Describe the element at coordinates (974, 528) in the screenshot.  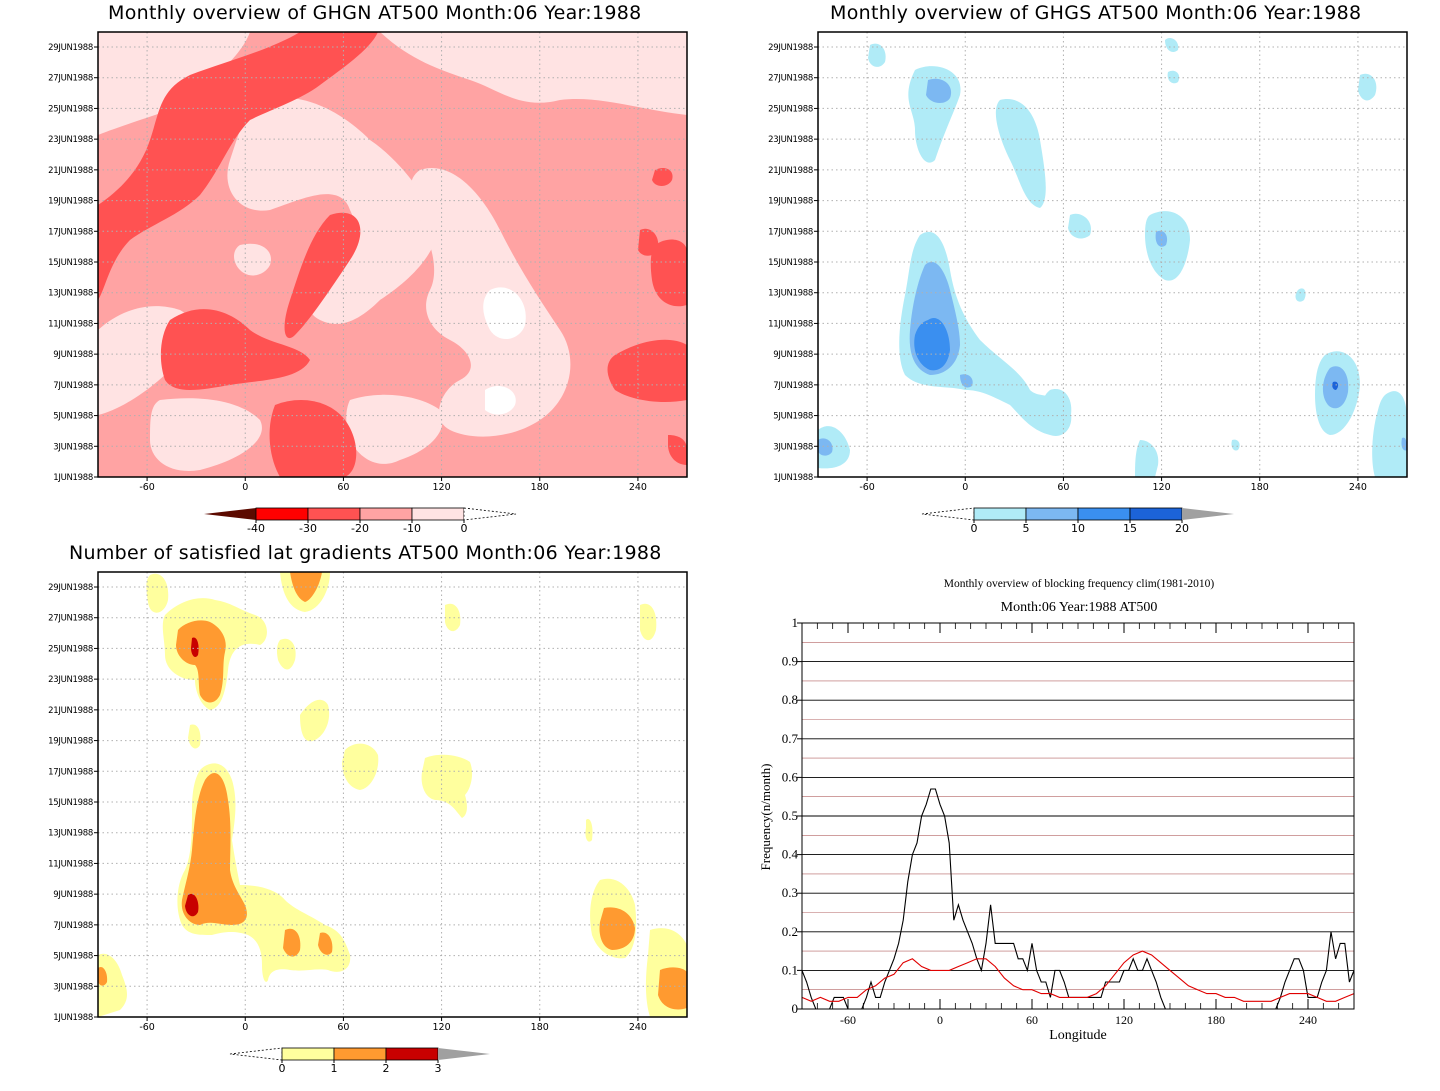
I see `colorbar-label: 0` at that location.